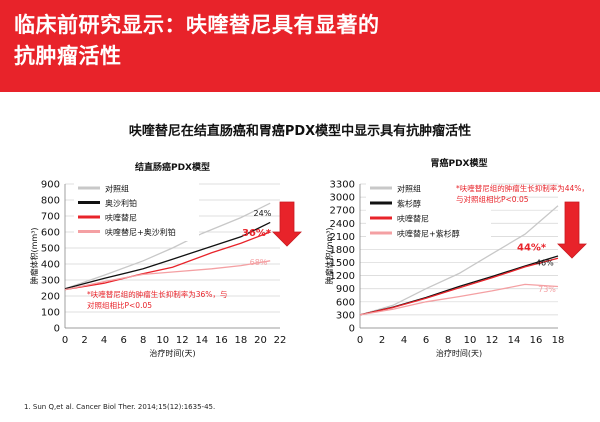 The width and height of the screenshot is (600, 422). Describe the element at coordinates (536, 340) in the screenshot. I see `chart2-x-tick-label: 16` at that location.